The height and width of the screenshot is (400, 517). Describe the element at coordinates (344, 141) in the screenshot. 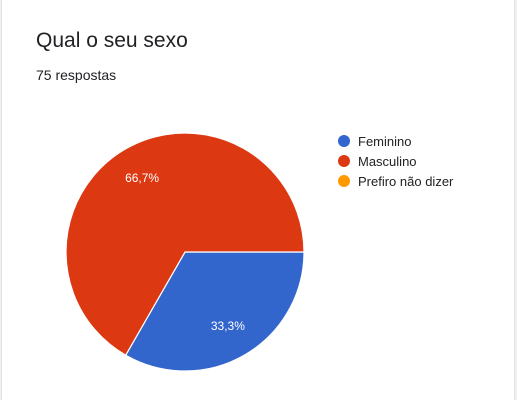

I see `legend-swatch-feminino` at that location.